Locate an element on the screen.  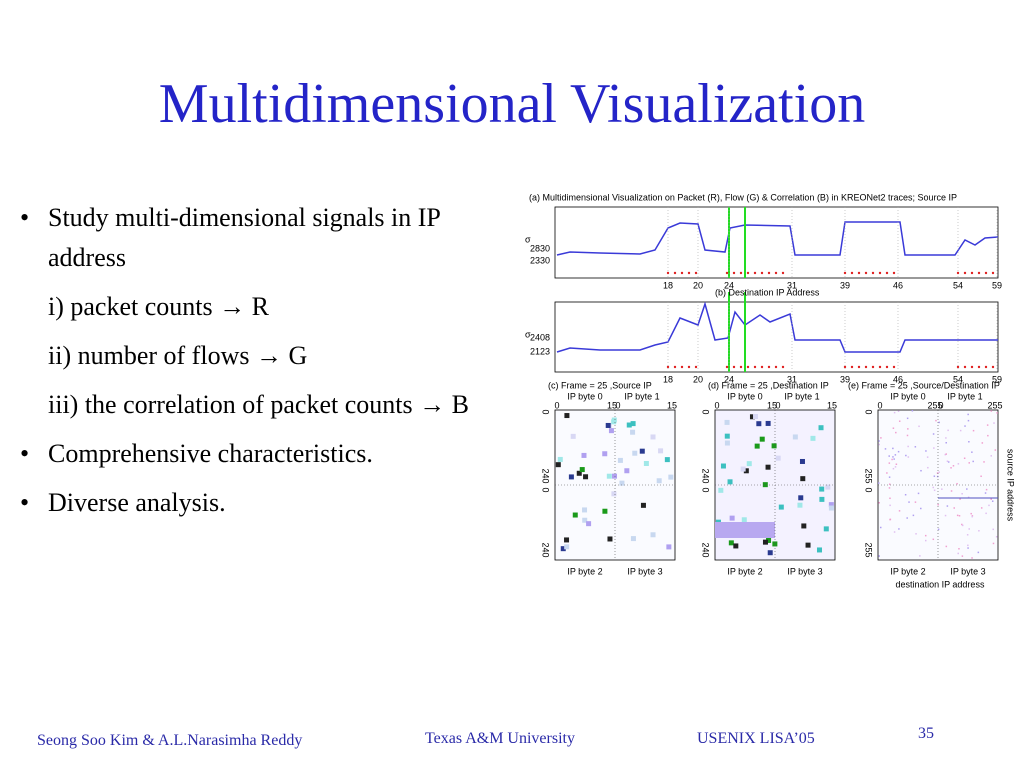
x-tick-label: 20 is located at coordinates (698, 285).